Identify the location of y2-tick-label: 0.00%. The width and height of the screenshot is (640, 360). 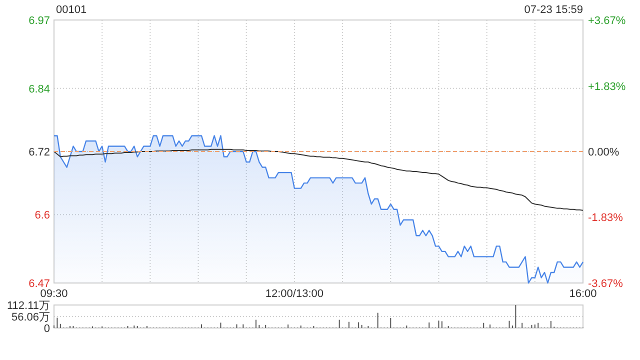
(604, 152).